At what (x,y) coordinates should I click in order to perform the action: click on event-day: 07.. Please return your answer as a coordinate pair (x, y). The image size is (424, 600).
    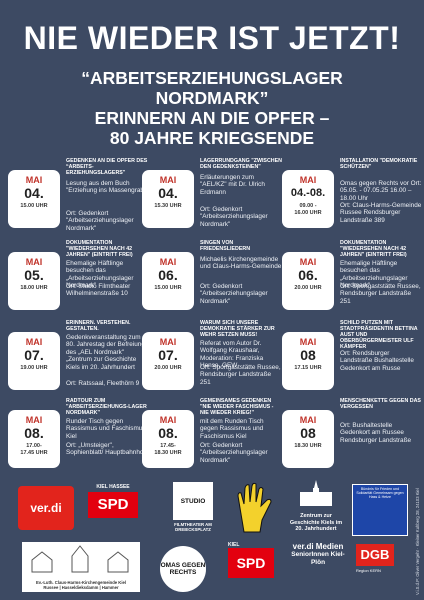
    Looking at the image, I should click on (34, 355).